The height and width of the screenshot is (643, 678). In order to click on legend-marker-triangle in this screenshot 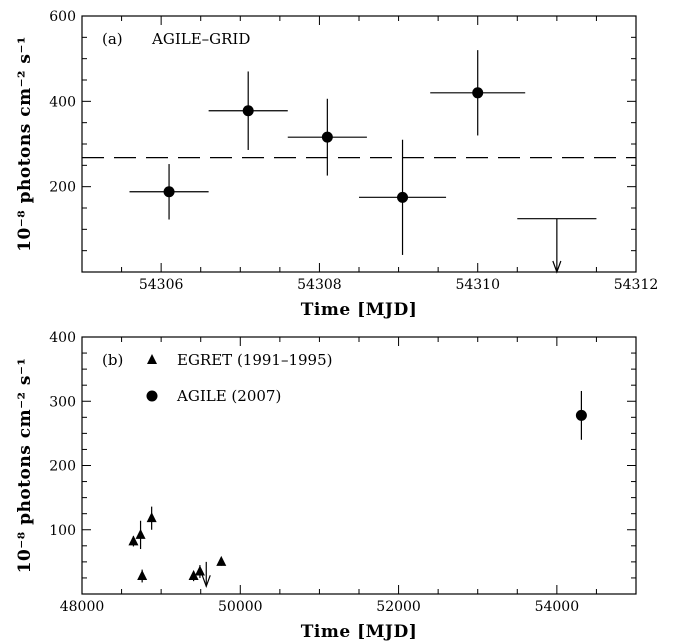, I will do `click(152, 359)`.